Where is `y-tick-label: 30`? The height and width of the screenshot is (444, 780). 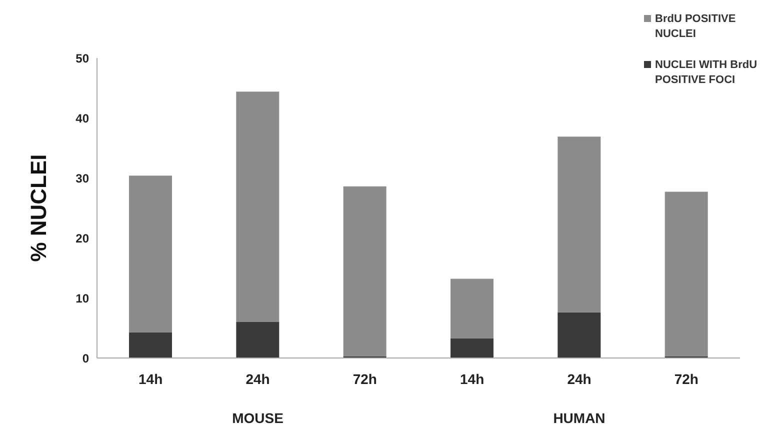 y-tick-label: 30 is located at coordinates (83, 178).